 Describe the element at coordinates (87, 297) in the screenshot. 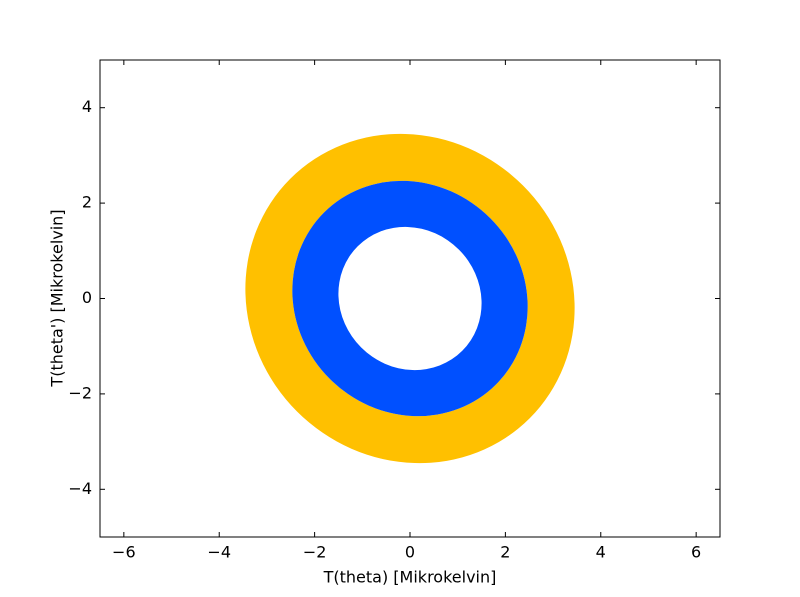

I see `y-tick-label: 0` at that location.